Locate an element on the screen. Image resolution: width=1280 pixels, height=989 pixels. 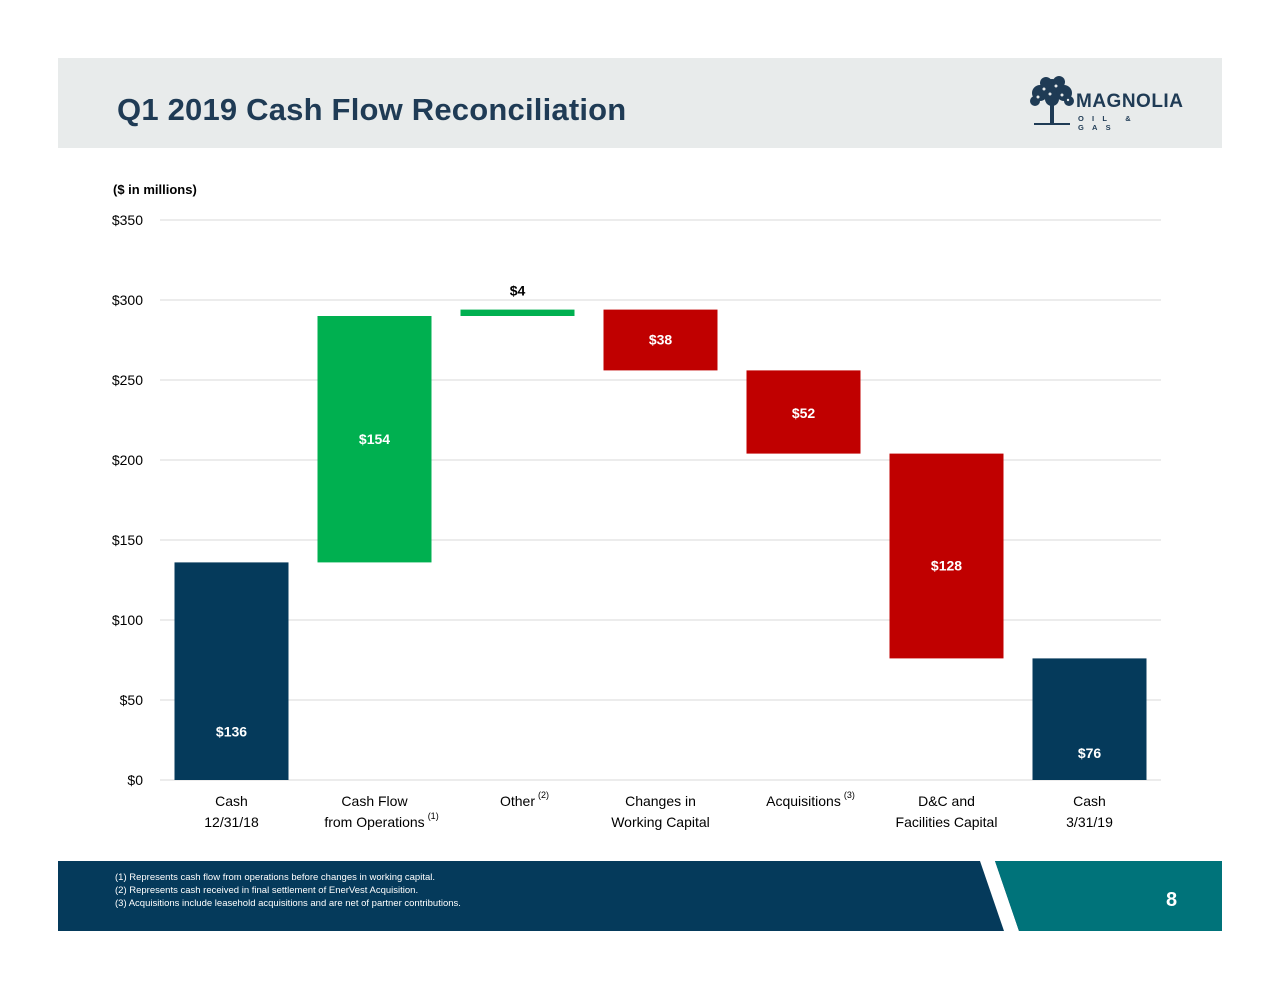
footer-accent is located at coordinates (1101, 896).